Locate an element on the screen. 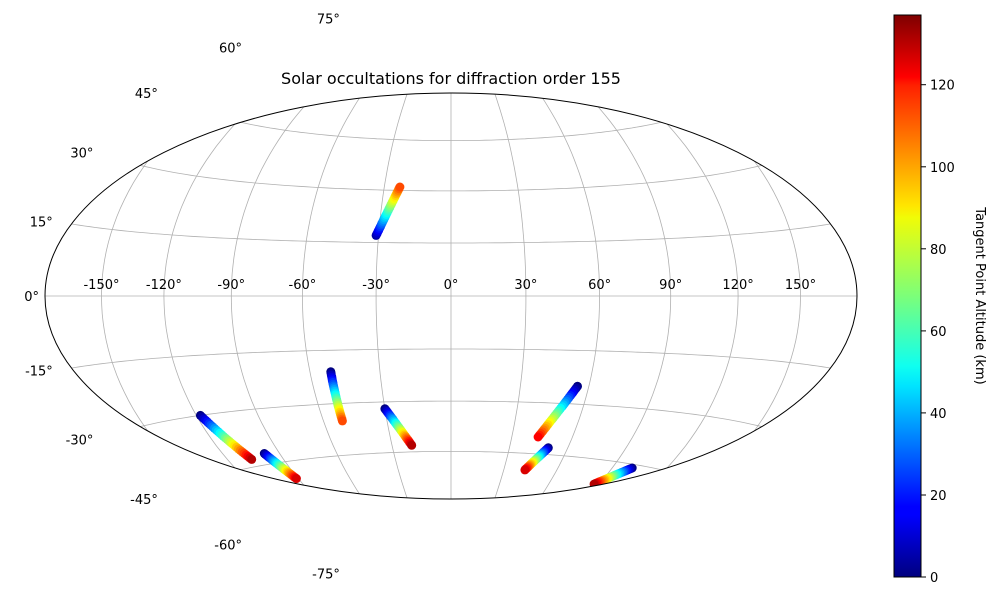 This screenshot has height=600, width=1000. latitude-tick-label: 0° is located at coordinates (31, 297).